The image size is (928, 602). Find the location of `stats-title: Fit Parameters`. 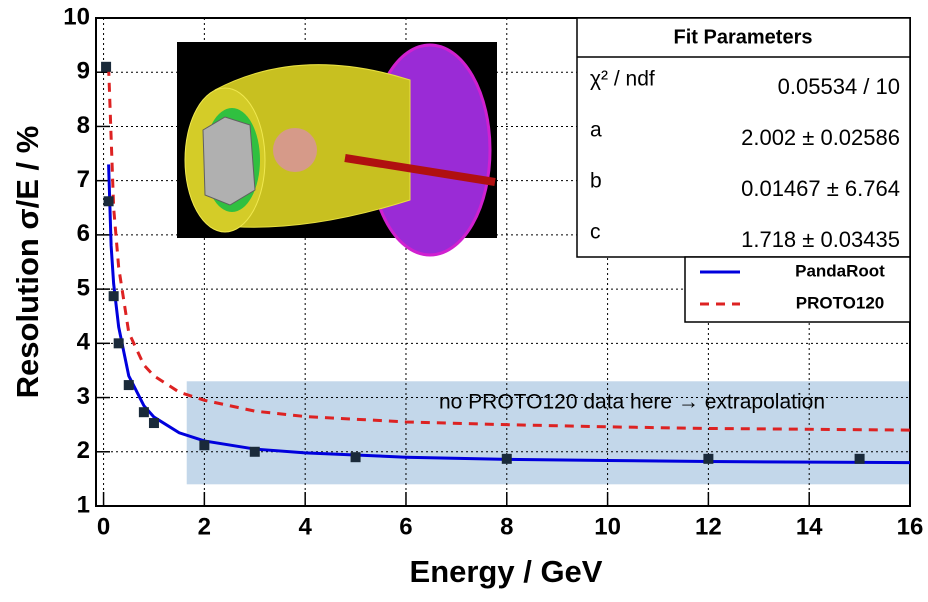

stats-title: Fit Parameters is located at coordinates (743, 37).